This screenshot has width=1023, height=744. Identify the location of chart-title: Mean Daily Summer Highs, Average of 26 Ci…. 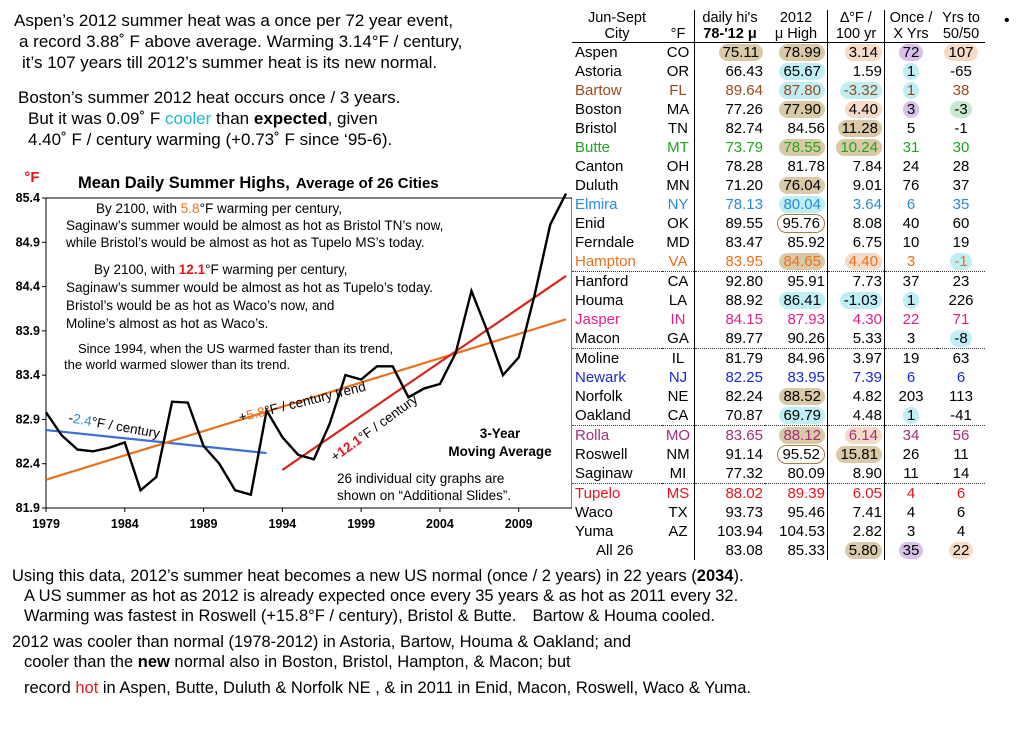
(258, 183).